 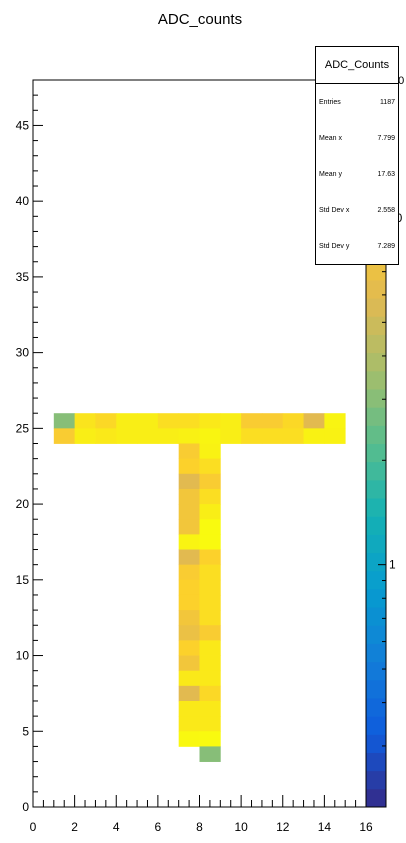 I want to click on y-tick-label: 5, so click(x=25, y=731).